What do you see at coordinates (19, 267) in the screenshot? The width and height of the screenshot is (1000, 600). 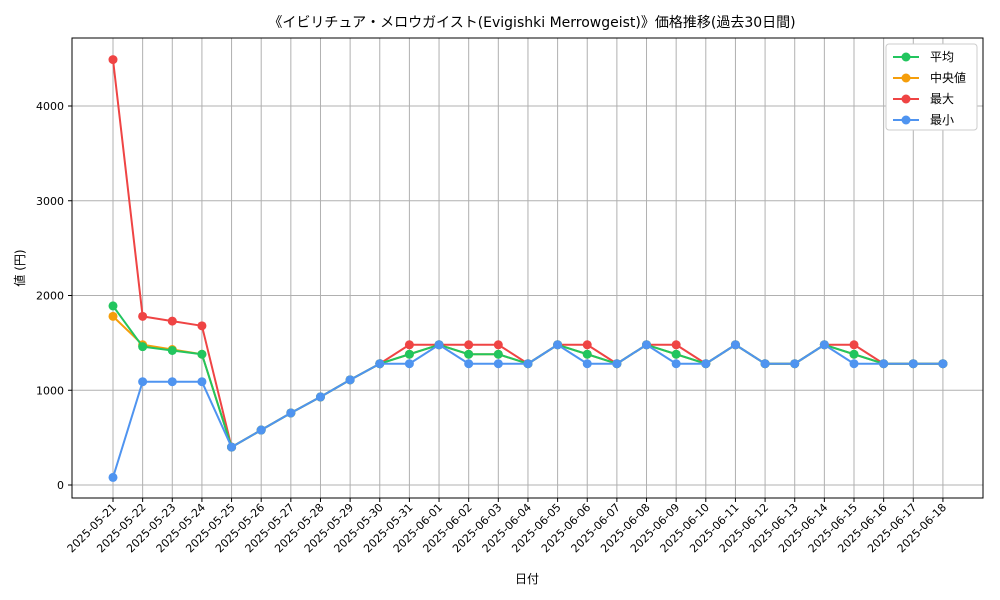 I see `y-axis-label: 値 (円)` at bounding box center [19, 267].